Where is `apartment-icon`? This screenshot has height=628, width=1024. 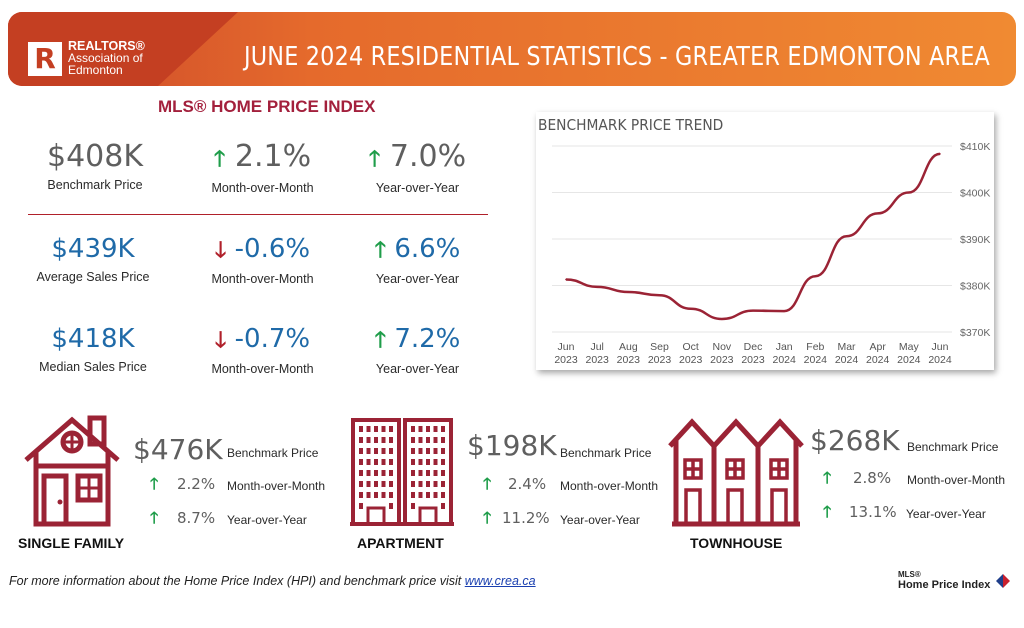
apartment-icon is located at coordinates (402, 472).